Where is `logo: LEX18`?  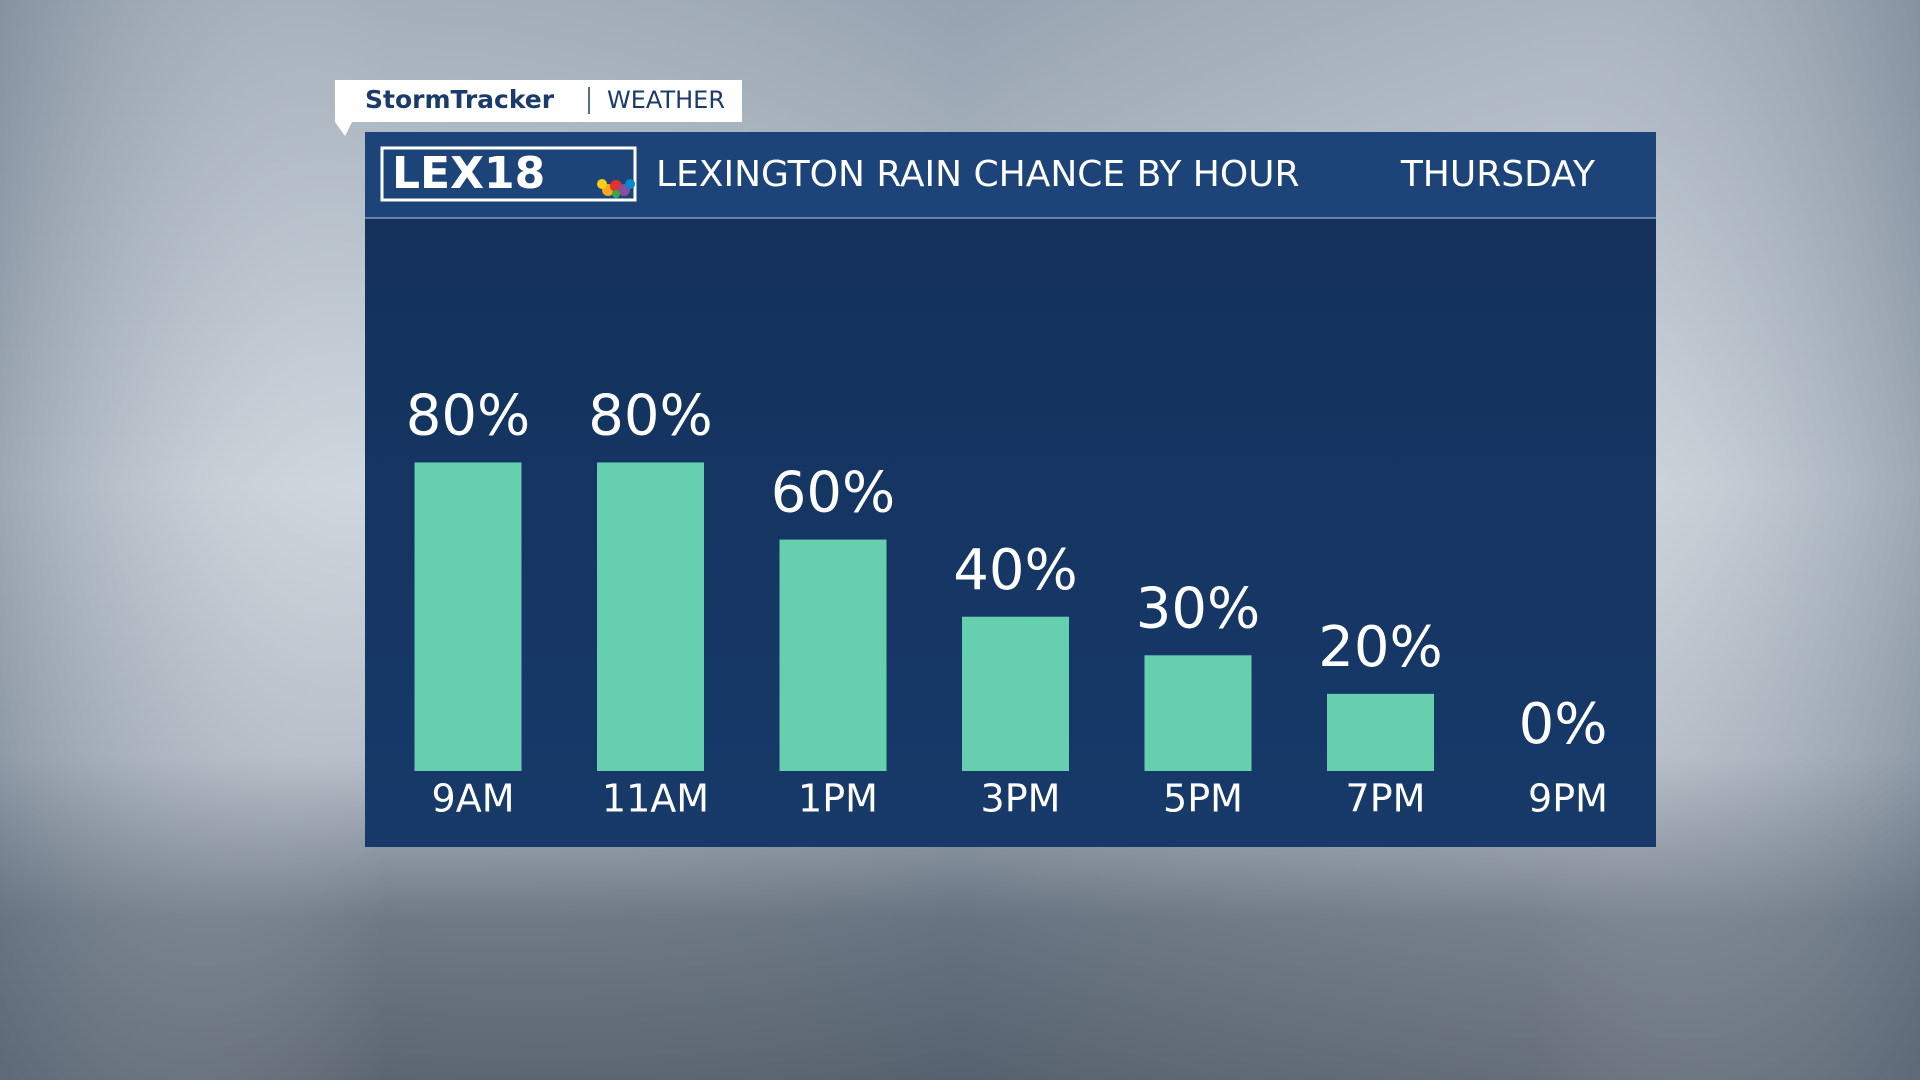
logo: LEX18 is located at coordinates (468, 173).